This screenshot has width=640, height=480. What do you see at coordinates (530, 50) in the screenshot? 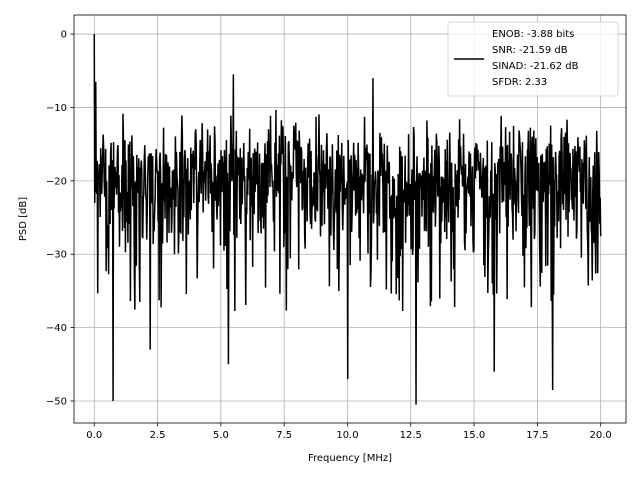
I see `legend-line-2: SNR: -21.59 dB` at bounding box center [530, 50].